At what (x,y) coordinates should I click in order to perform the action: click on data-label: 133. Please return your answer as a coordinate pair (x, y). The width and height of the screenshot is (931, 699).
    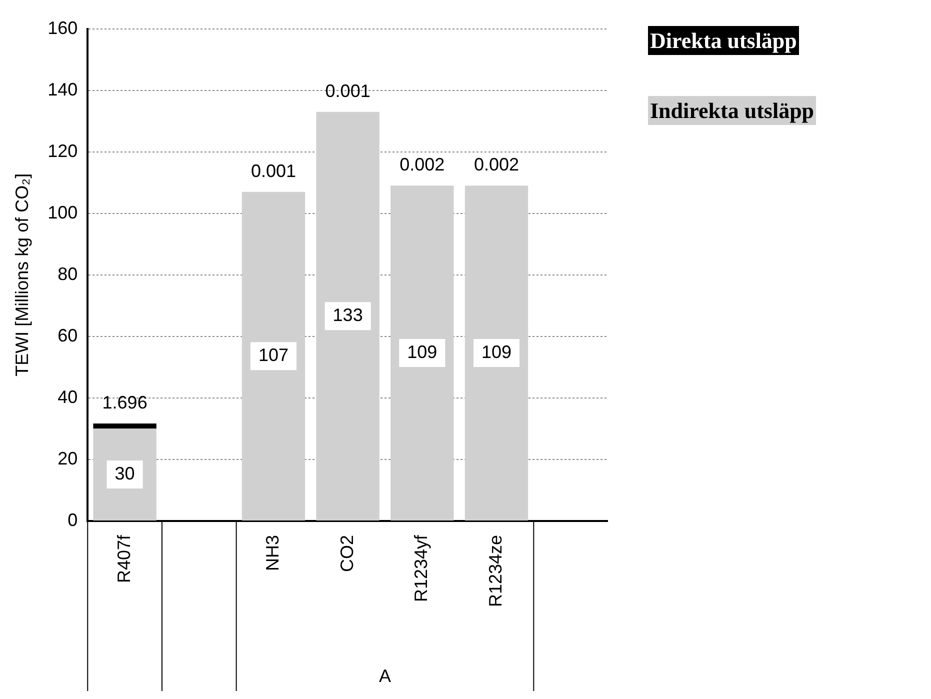
    Looking at the image, I should click on (347, 315).